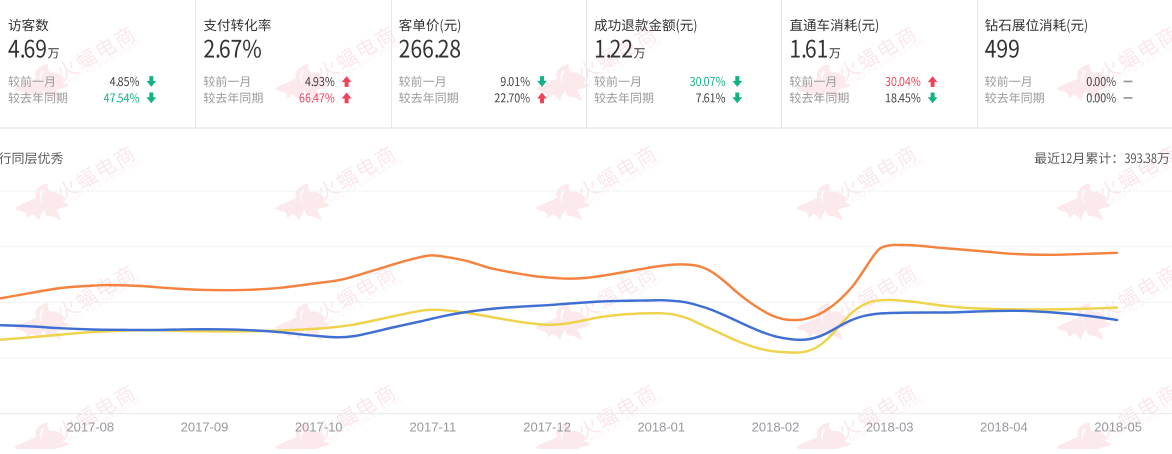 This screenshot has height=454, width=1172. Describe the element at coordinates (547, 427) in the screenshot. I see `svg-text: 2017-12` at that location.